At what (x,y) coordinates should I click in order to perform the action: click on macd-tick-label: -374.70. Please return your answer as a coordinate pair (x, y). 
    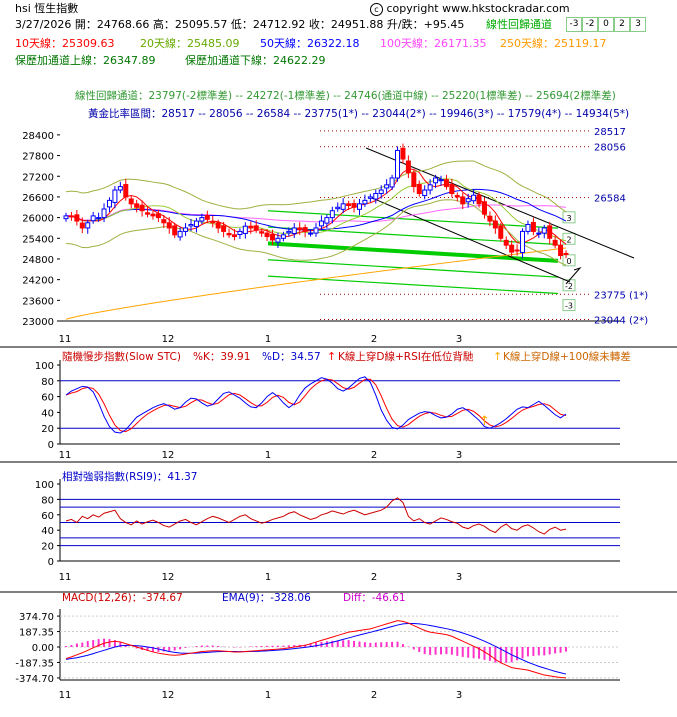
    Looking at the image, I should click on (34, 679).